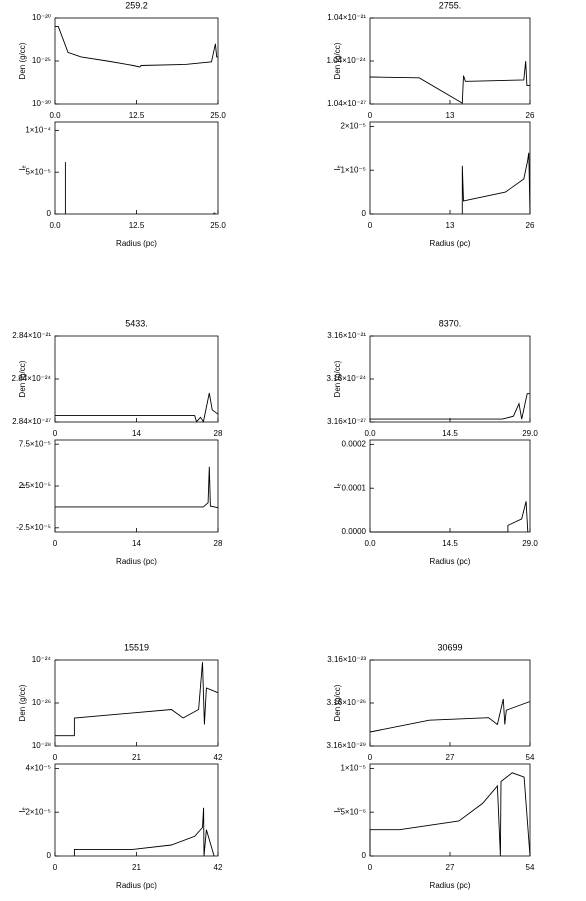 This screenshot has height=901, width=586. Describe the element at coordinates (38, 767) in the screenshot. I see `y-tick-label: 4×10⁻⁵` at that location.